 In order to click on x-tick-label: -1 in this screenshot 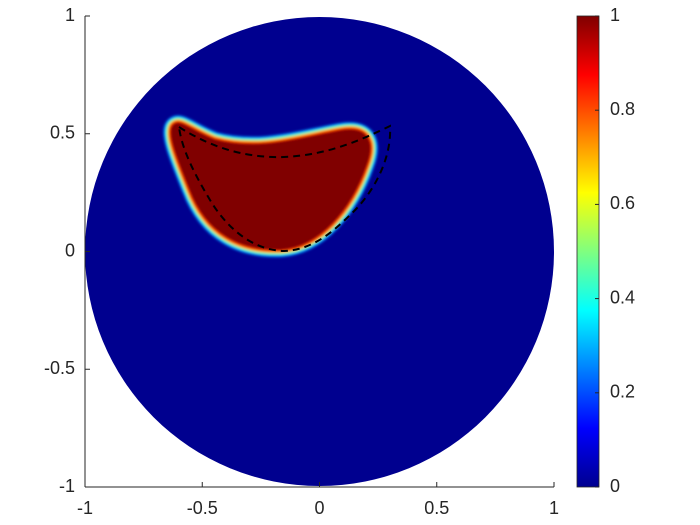, I will do `click(85, 508)`.